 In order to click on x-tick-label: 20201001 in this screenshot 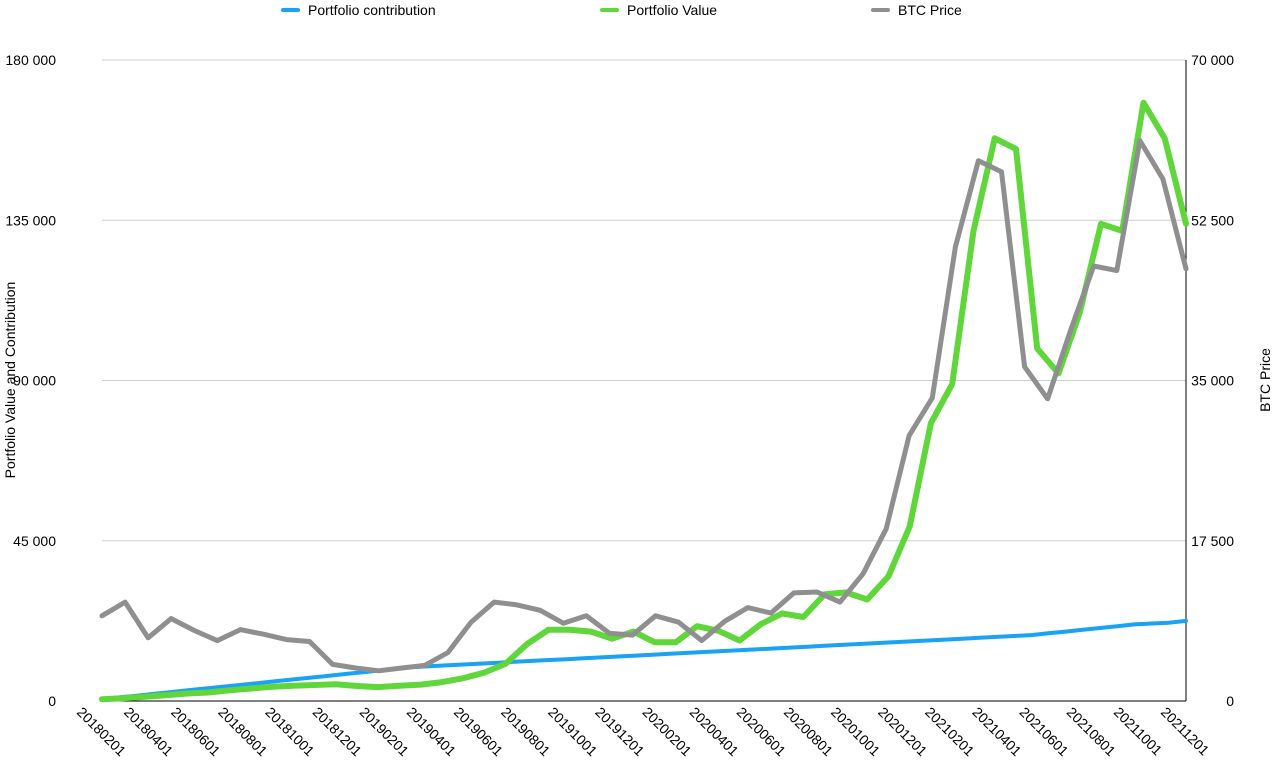, I will do `click(856, 732)`.